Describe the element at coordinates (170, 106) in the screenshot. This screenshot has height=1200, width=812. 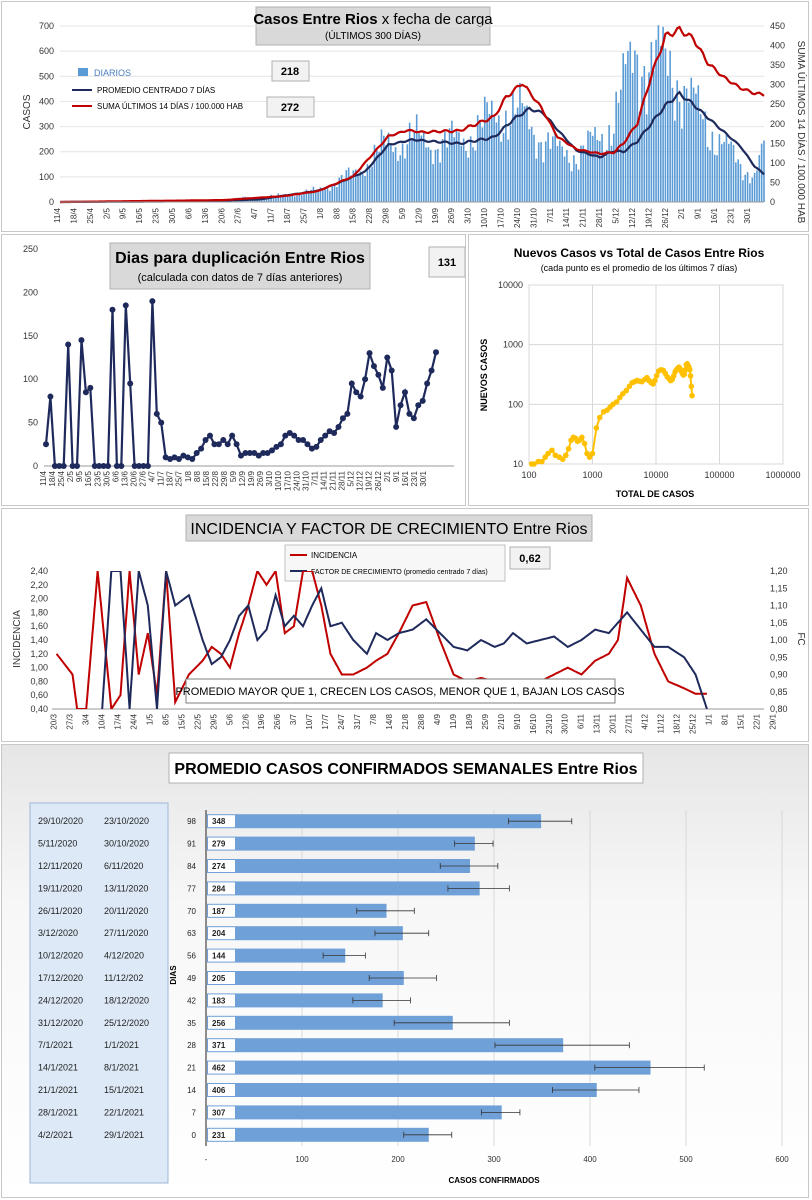
I see `legend-suma: SUMA ÚLTIMOS 14 DÍAS / 100.000 HAB` at that location.